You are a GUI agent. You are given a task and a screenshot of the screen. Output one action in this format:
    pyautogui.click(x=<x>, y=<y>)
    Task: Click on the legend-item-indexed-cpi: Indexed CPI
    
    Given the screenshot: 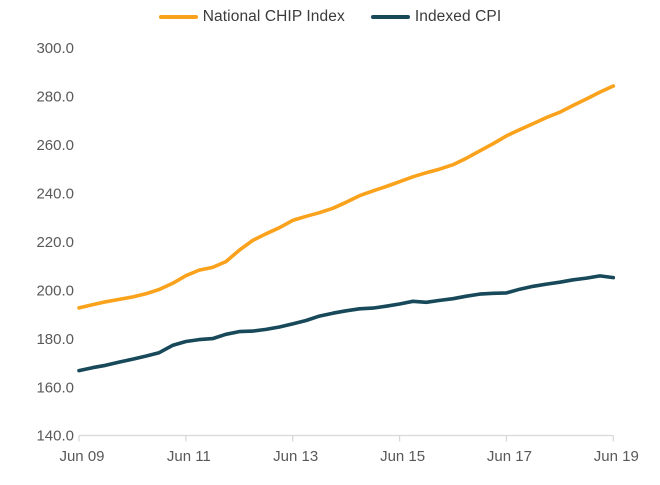 What is the action you would take?
    pyautogui.click(x=436, y=17)
    